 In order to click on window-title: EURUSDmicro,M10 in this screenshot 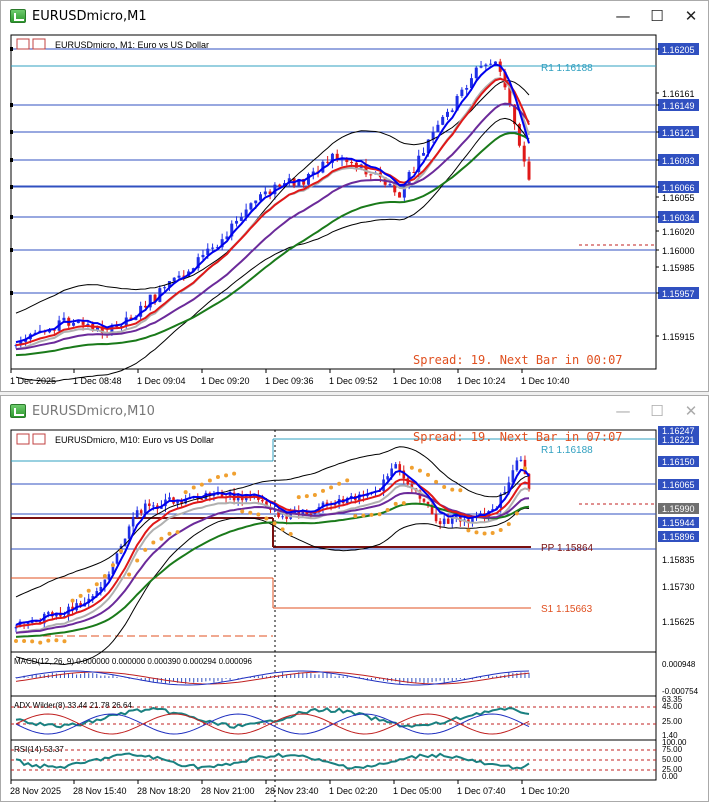, I will do `click(93, 411)`.